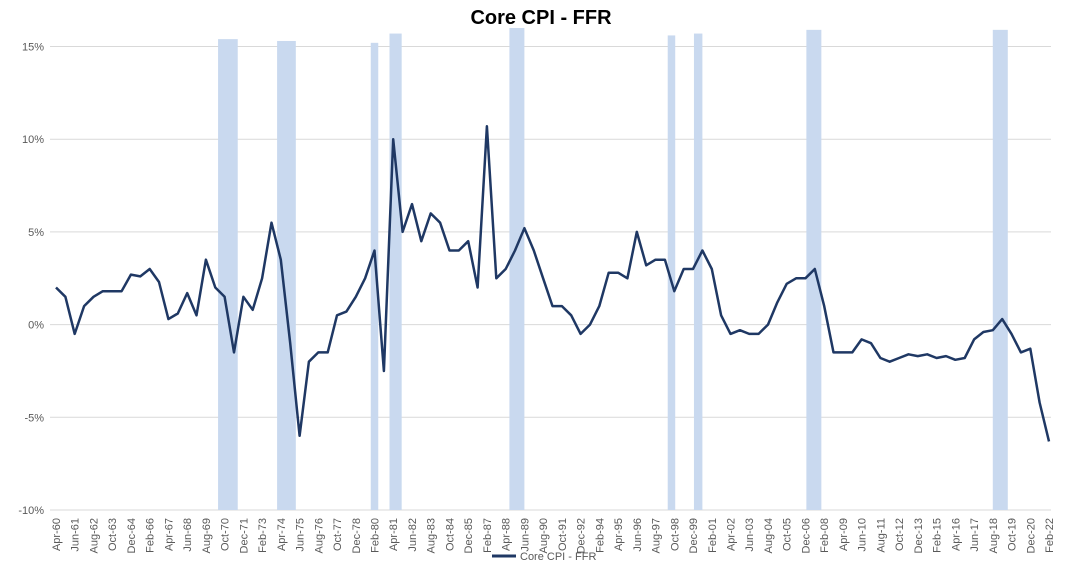  What do you see at coordinates (33, 140) in the screenshot?
I see `y-tick-label: 10%` at bounding box center [33, 140].